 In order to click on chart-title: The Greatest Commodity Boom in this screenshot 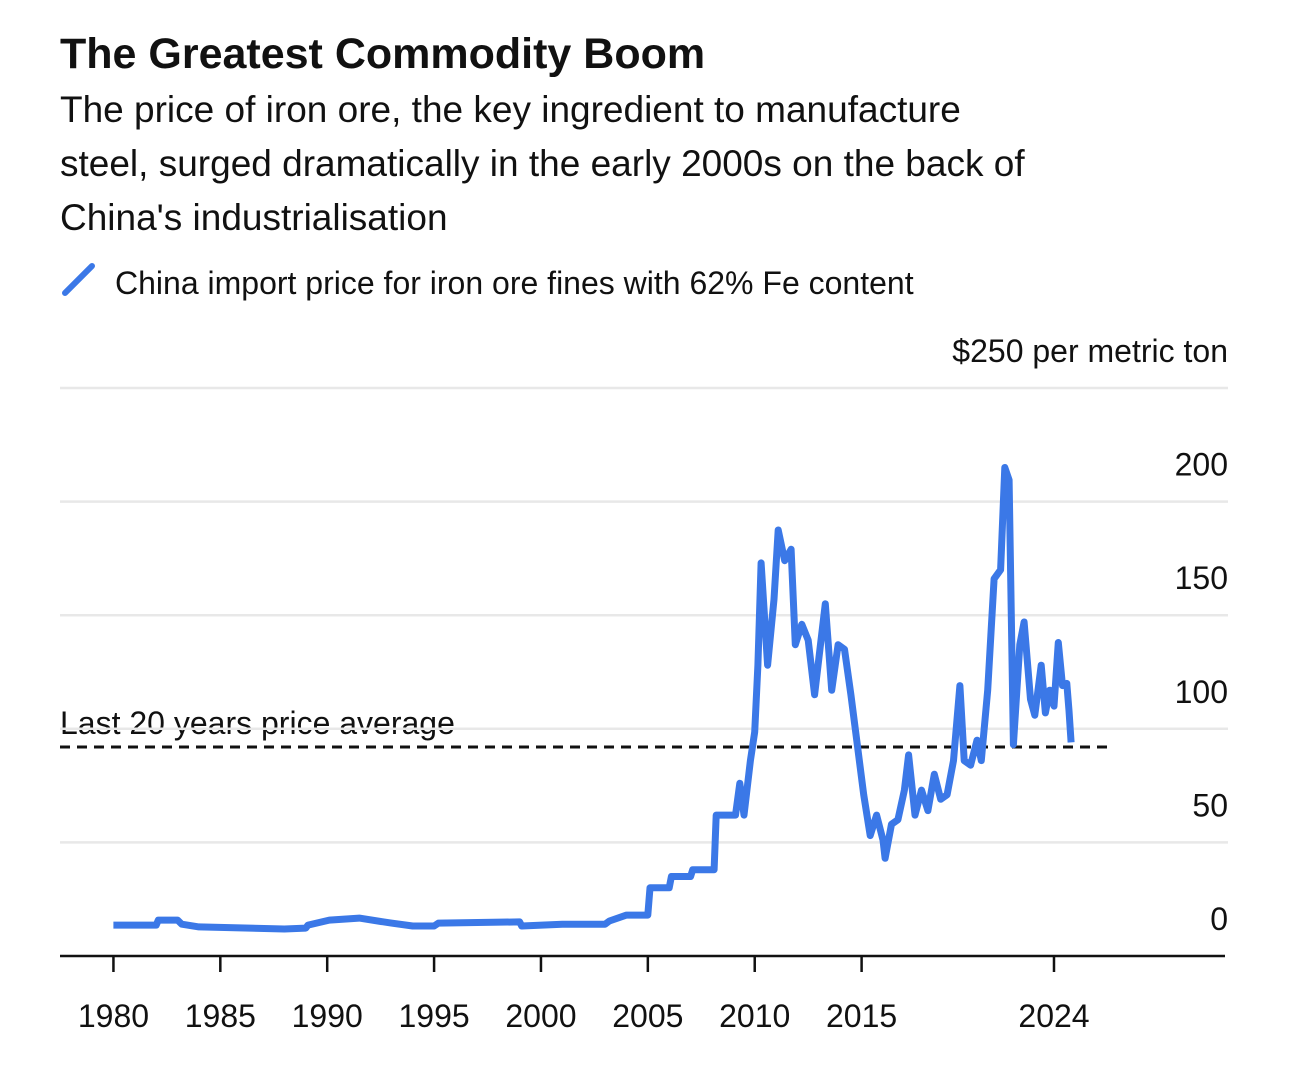, I will do `click(382, 54)`.